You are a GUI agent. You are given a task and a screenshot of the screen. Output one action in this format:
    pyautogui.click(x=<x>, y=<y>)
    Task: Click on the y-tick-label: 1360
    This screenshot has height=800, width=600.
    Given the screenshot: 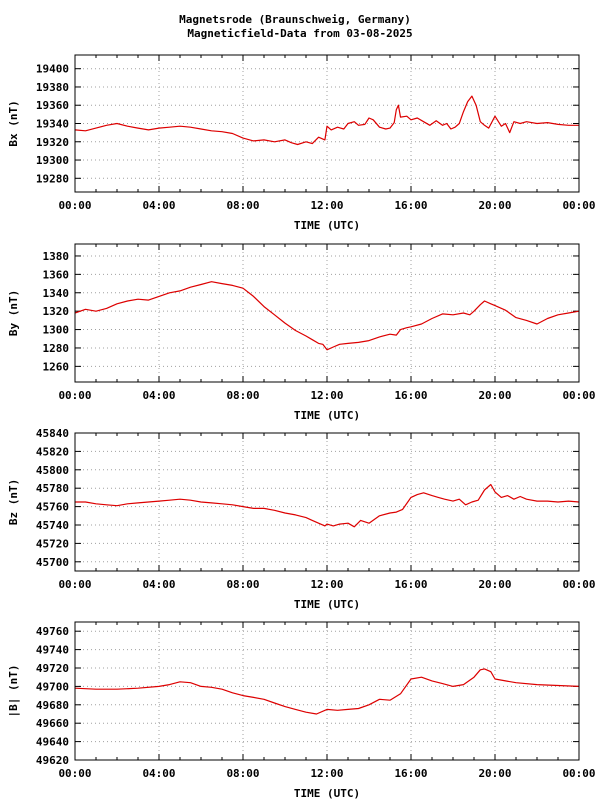 What is the action you would take?
    pyautogui.click(x=56, y=274)
    